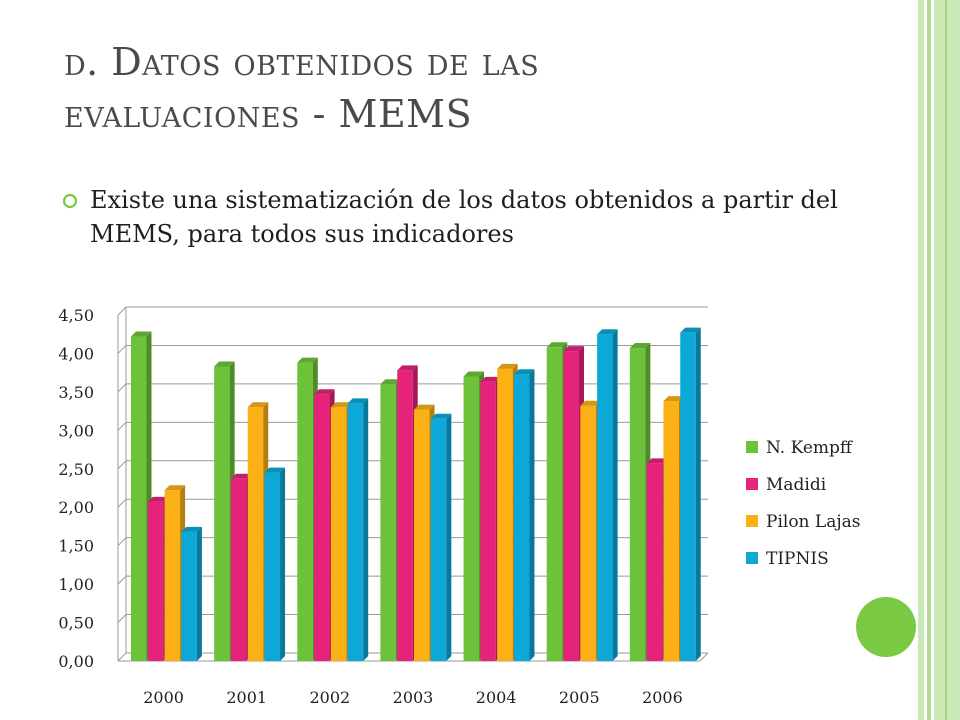 This screenshot has width=960, height=720. Describe the element at coordinates (329, 697) in the screenshot. I see `x-tick-label: 2002` at that location.